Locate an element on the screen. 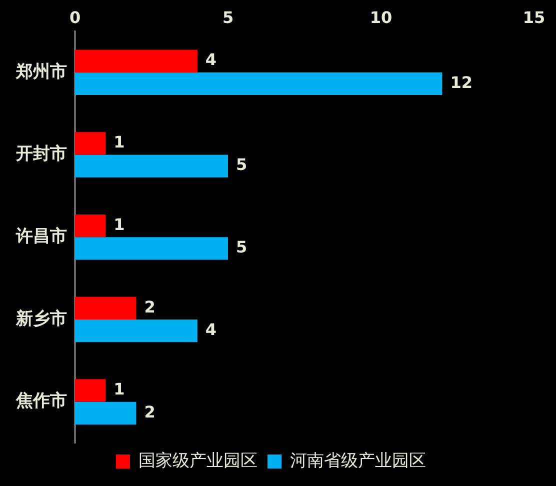 The height and width of the screenshot is (486, 556). x-tick-label: 5 is located at coordinates (228, 17).